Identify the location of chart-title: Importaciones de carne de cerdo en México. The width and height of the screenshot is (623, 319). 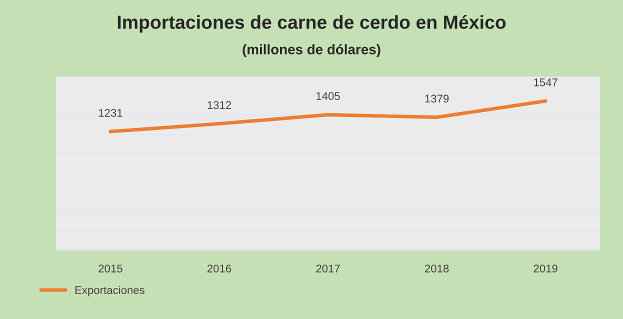
(312, 23).